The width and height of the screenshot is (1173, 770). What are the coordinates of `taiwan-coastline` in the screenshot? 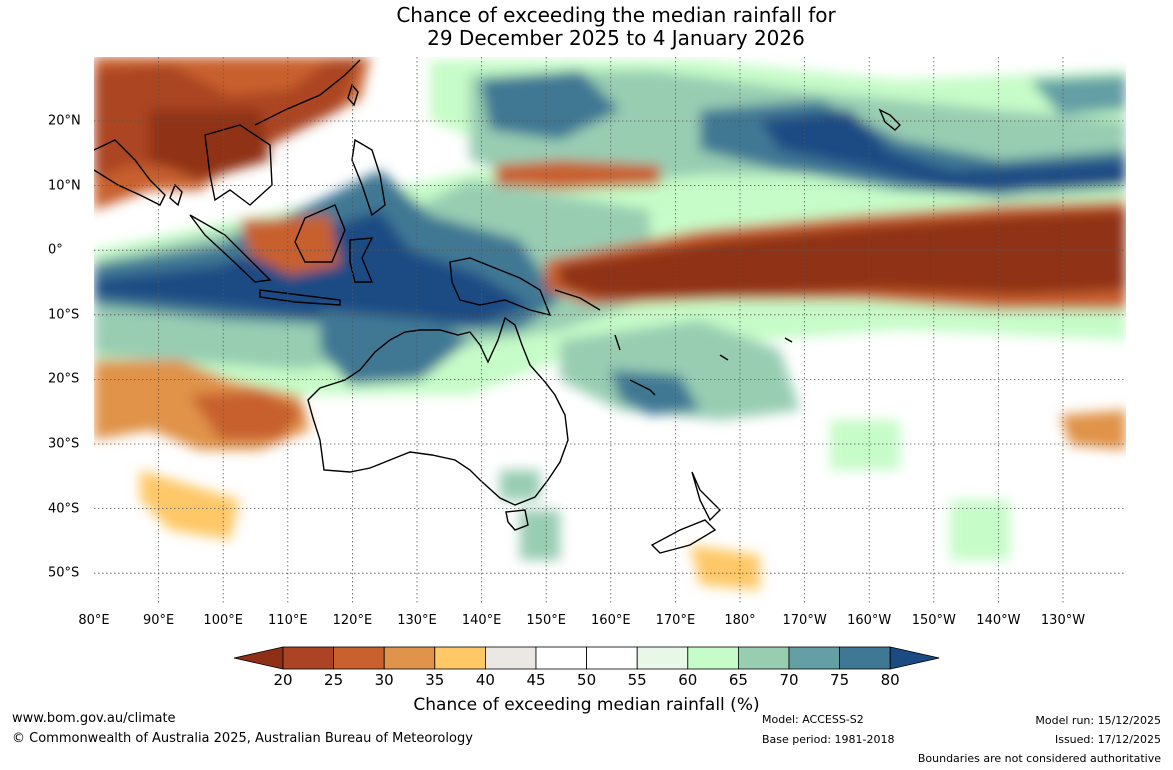 It's located at (353, 95).